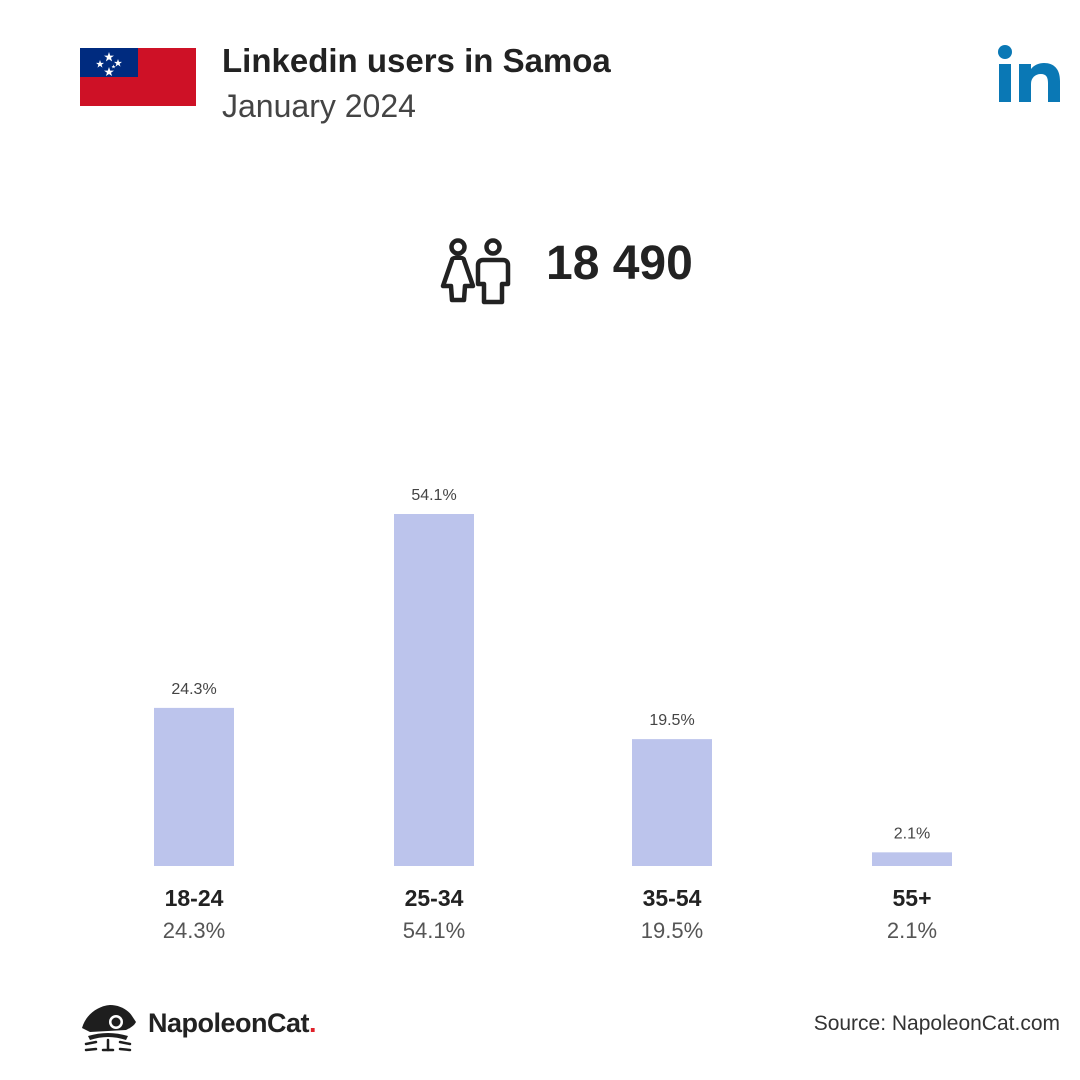 The width and height of the screenshot is (1080, 1080). What do you see at coordinates (434, 930) in the screenshot?
I see `category-percent-label: 54.1%` at bounding box center [434, 930].